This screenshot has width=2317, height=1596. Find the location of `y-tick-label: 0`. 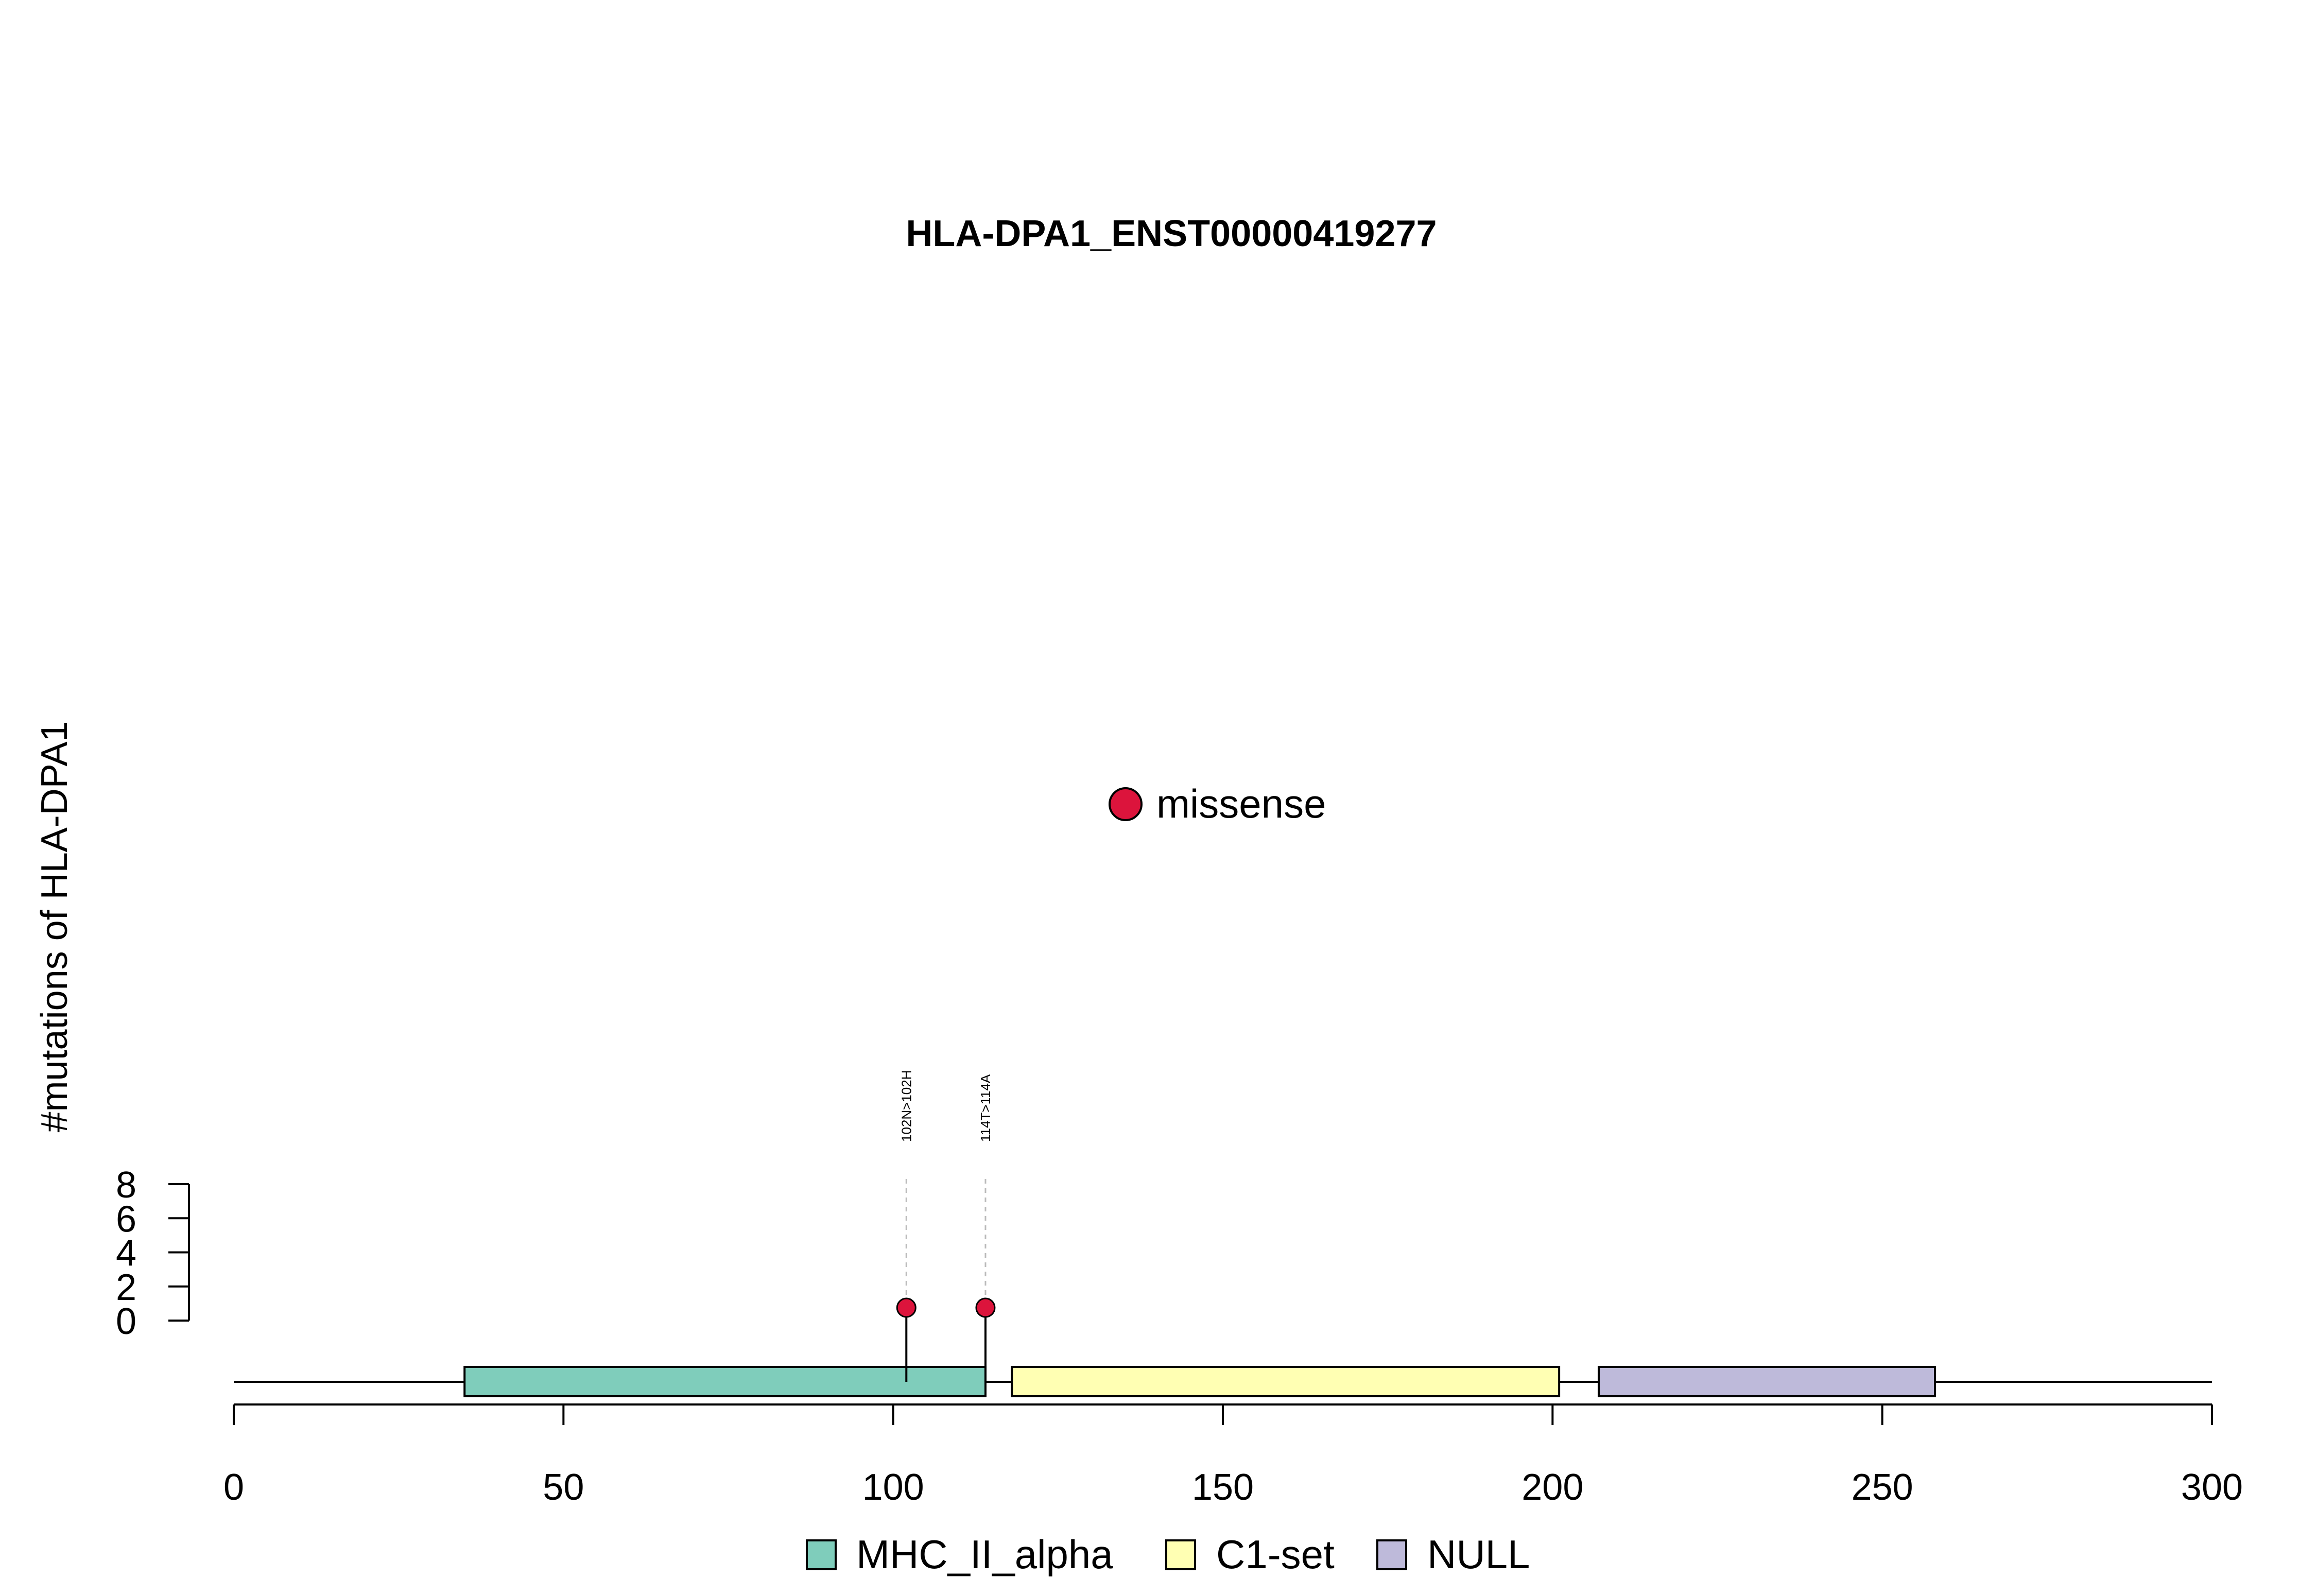

y-tick-label: 0 is located at coordinates (126, 1321).